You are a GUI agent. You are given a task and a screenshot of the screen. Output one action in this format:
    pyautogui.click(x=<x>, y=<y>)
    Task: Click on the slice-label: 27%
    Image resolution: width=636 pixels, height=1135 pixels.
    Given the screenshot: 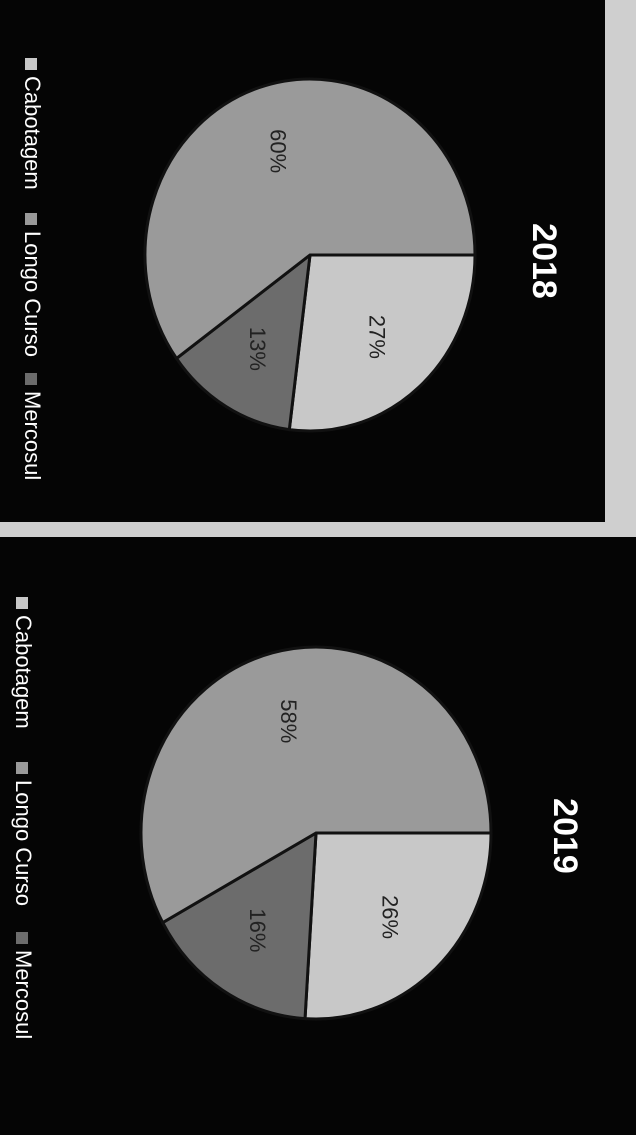 What is the action you would take?
    pyautogui.click(x=377, y=337)
    